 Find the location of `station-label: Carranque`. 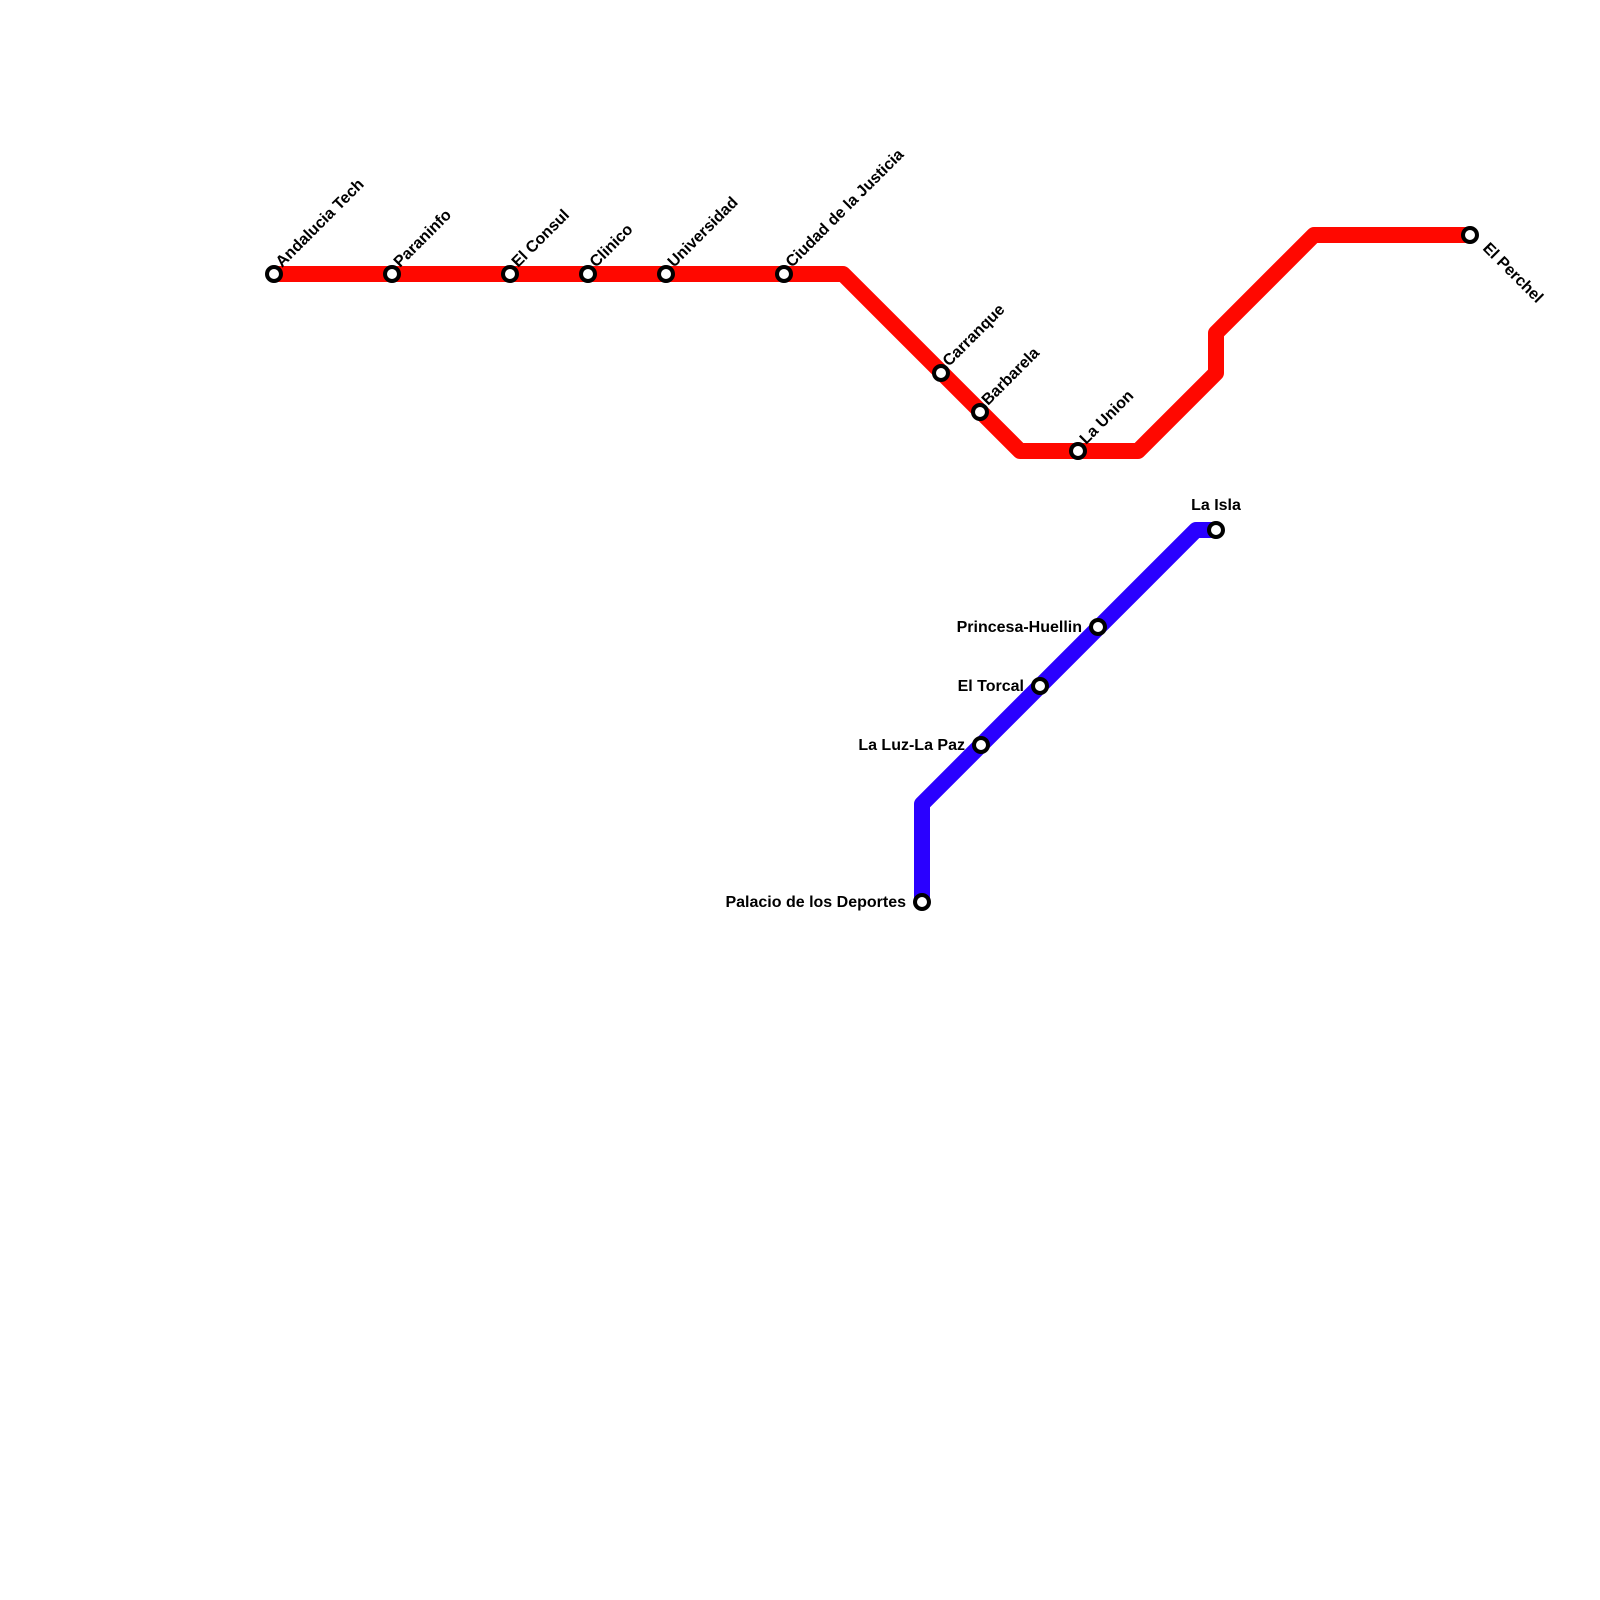

station-label: Carranque is located at coordinates (974, 335).